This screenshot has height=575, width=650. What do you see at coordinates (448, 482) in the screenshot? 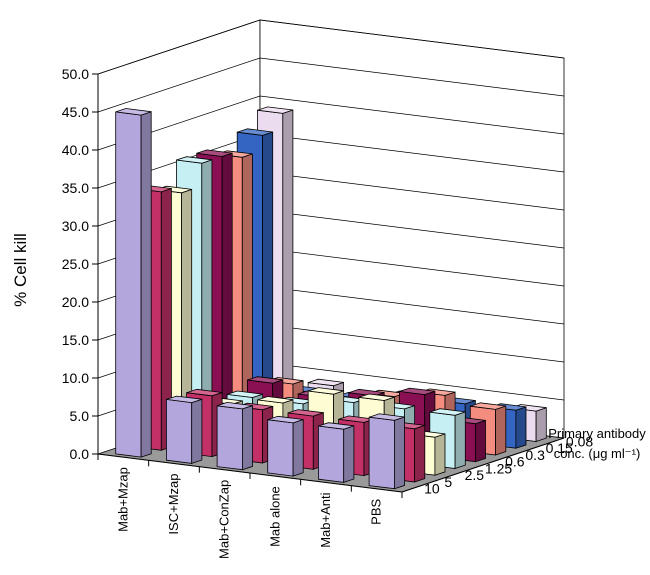
I see `depth-tick-label: 5` at bounding box center [448, 482].